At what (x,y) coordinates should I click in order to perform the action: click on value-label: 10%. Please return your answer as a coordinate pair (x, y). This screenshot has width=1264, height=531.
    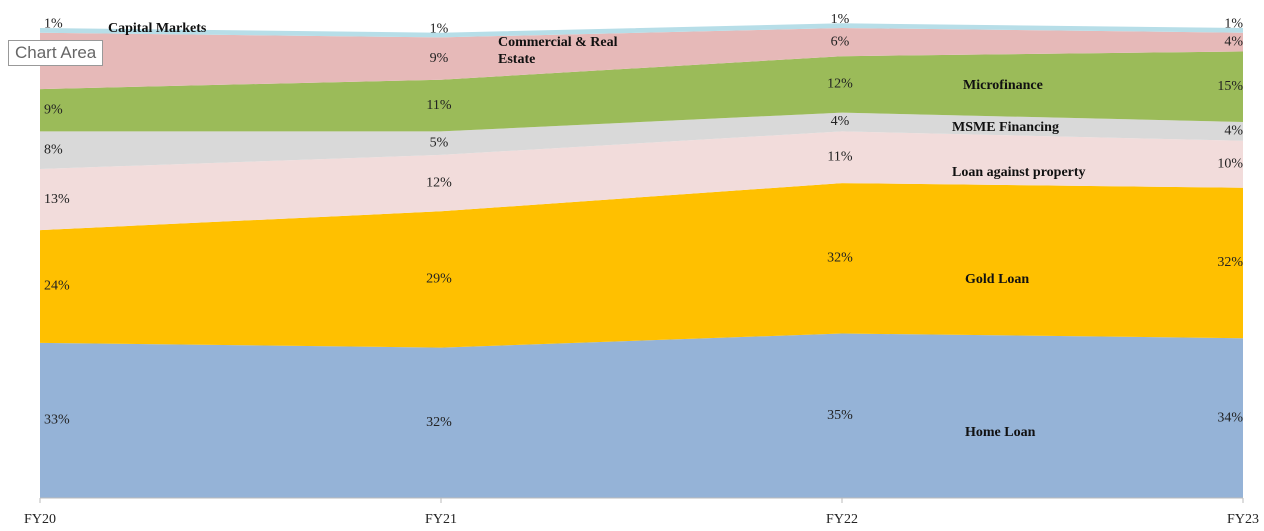
    Looking at the image, I should click on (1230, 164).